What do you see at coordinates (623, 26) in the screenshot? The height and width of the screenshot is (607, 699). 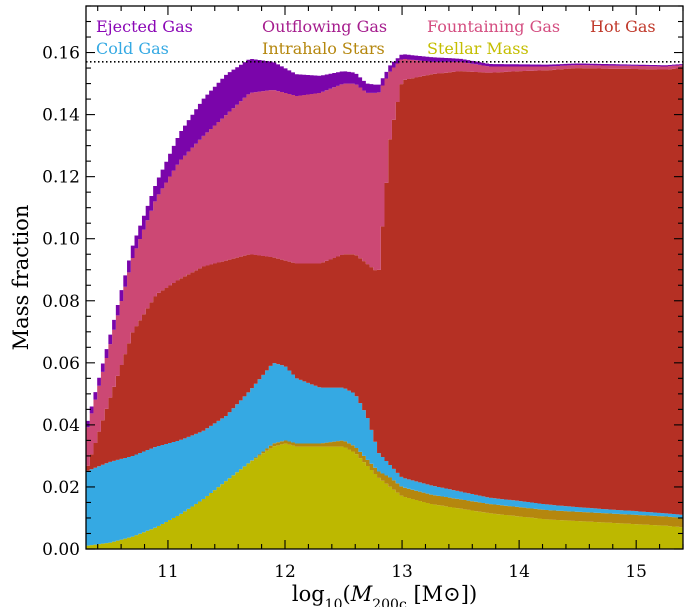 I see `legend-item-hot-gas: Hot Gas` at bounding box center [623, 26].